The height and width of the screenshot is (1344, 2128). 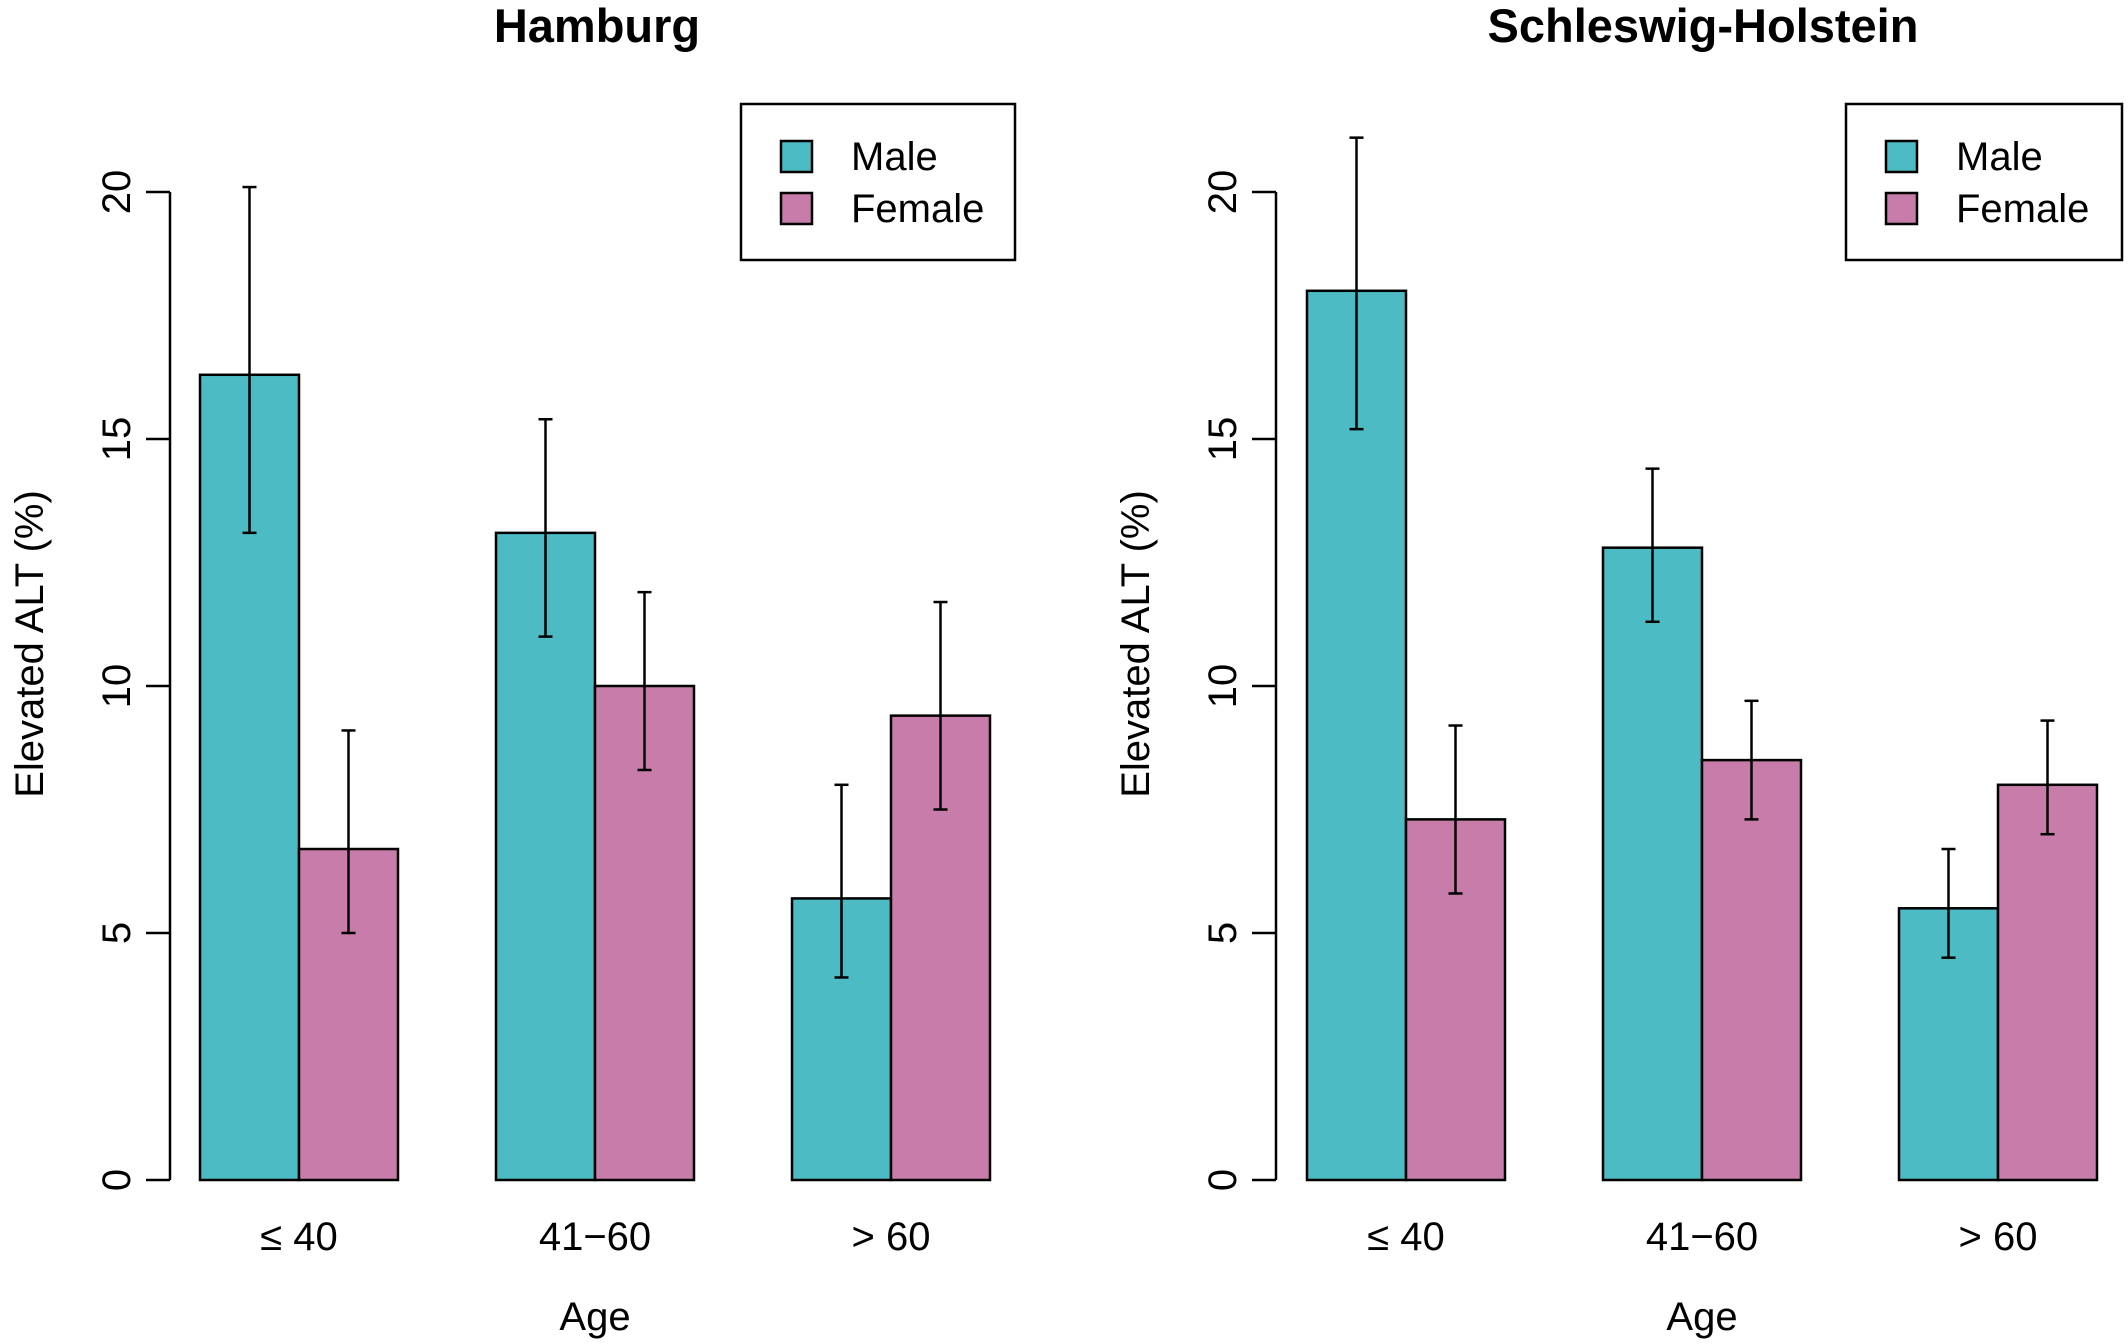 I want to click on chart-title: Schleswig-Holstein, so click(x=1703, y=26).